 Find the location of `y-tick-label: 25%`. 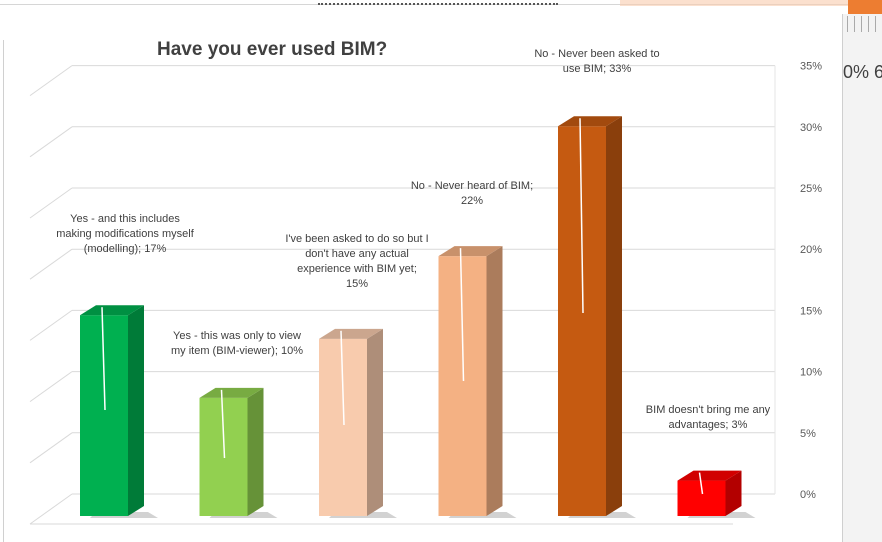

y-tick-label: 25% is located at coordinates (811, 189).